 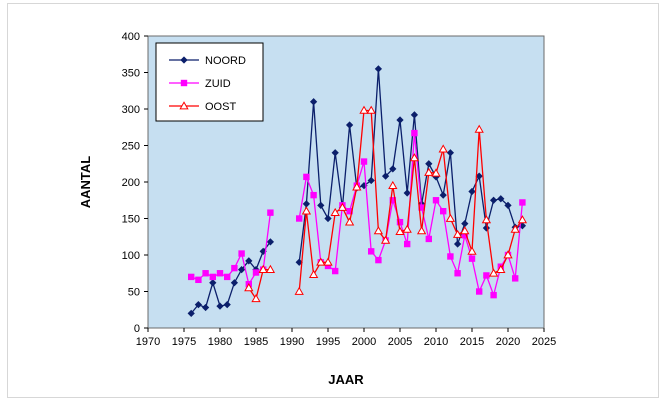 I want to click on legend-marker-zuid, so click(x=184, y=83).